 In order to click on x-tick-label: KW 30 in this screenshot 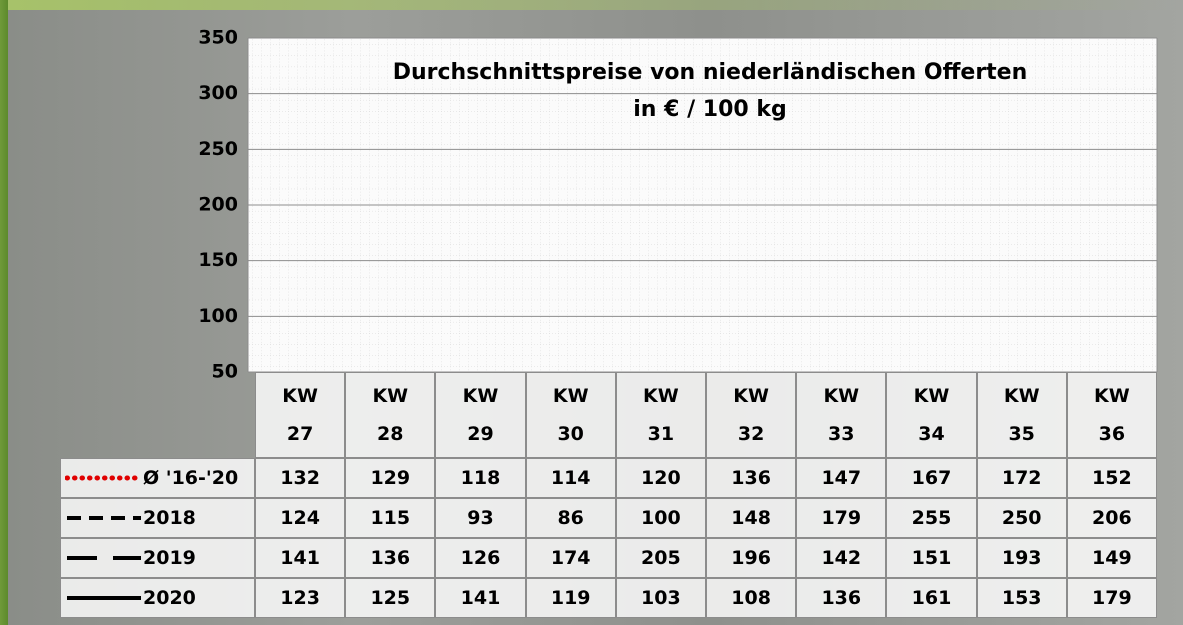, I will do `click(570, 415)`.